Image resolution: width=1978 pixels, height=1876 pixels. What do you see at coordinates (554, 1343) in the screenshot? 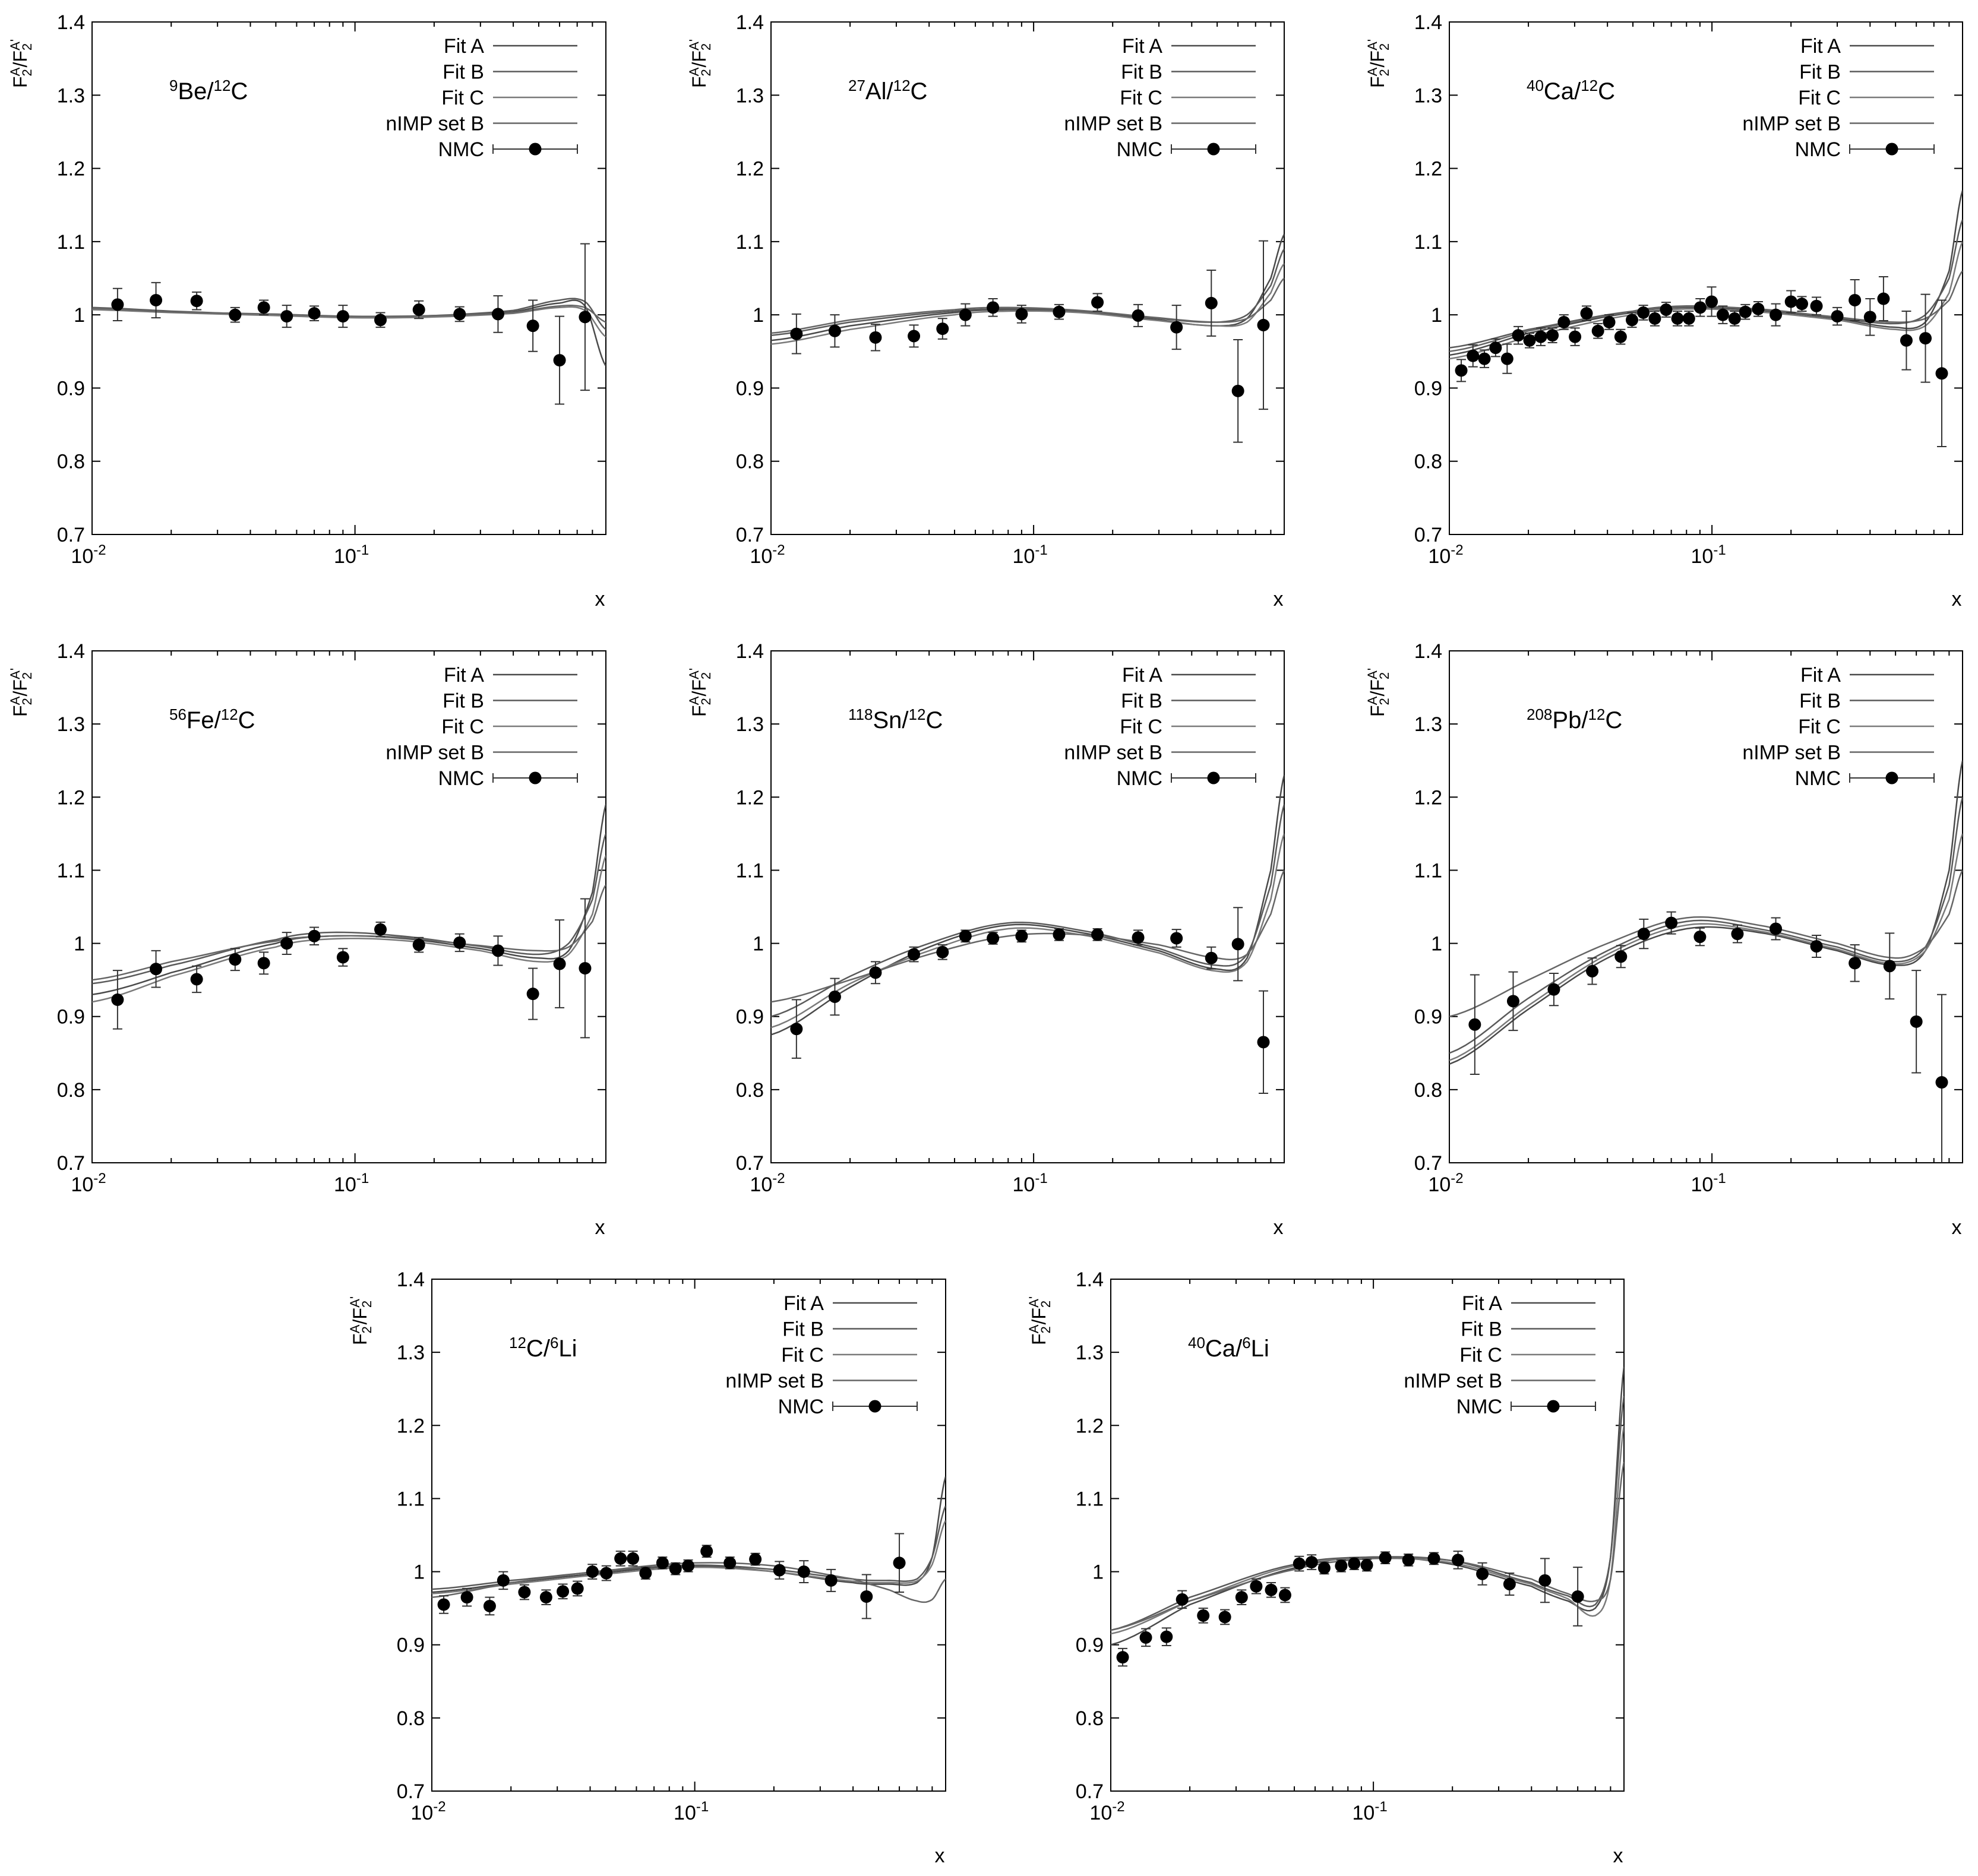
I see `panel-title-mass: 6` at bounding box center [554, 1343].